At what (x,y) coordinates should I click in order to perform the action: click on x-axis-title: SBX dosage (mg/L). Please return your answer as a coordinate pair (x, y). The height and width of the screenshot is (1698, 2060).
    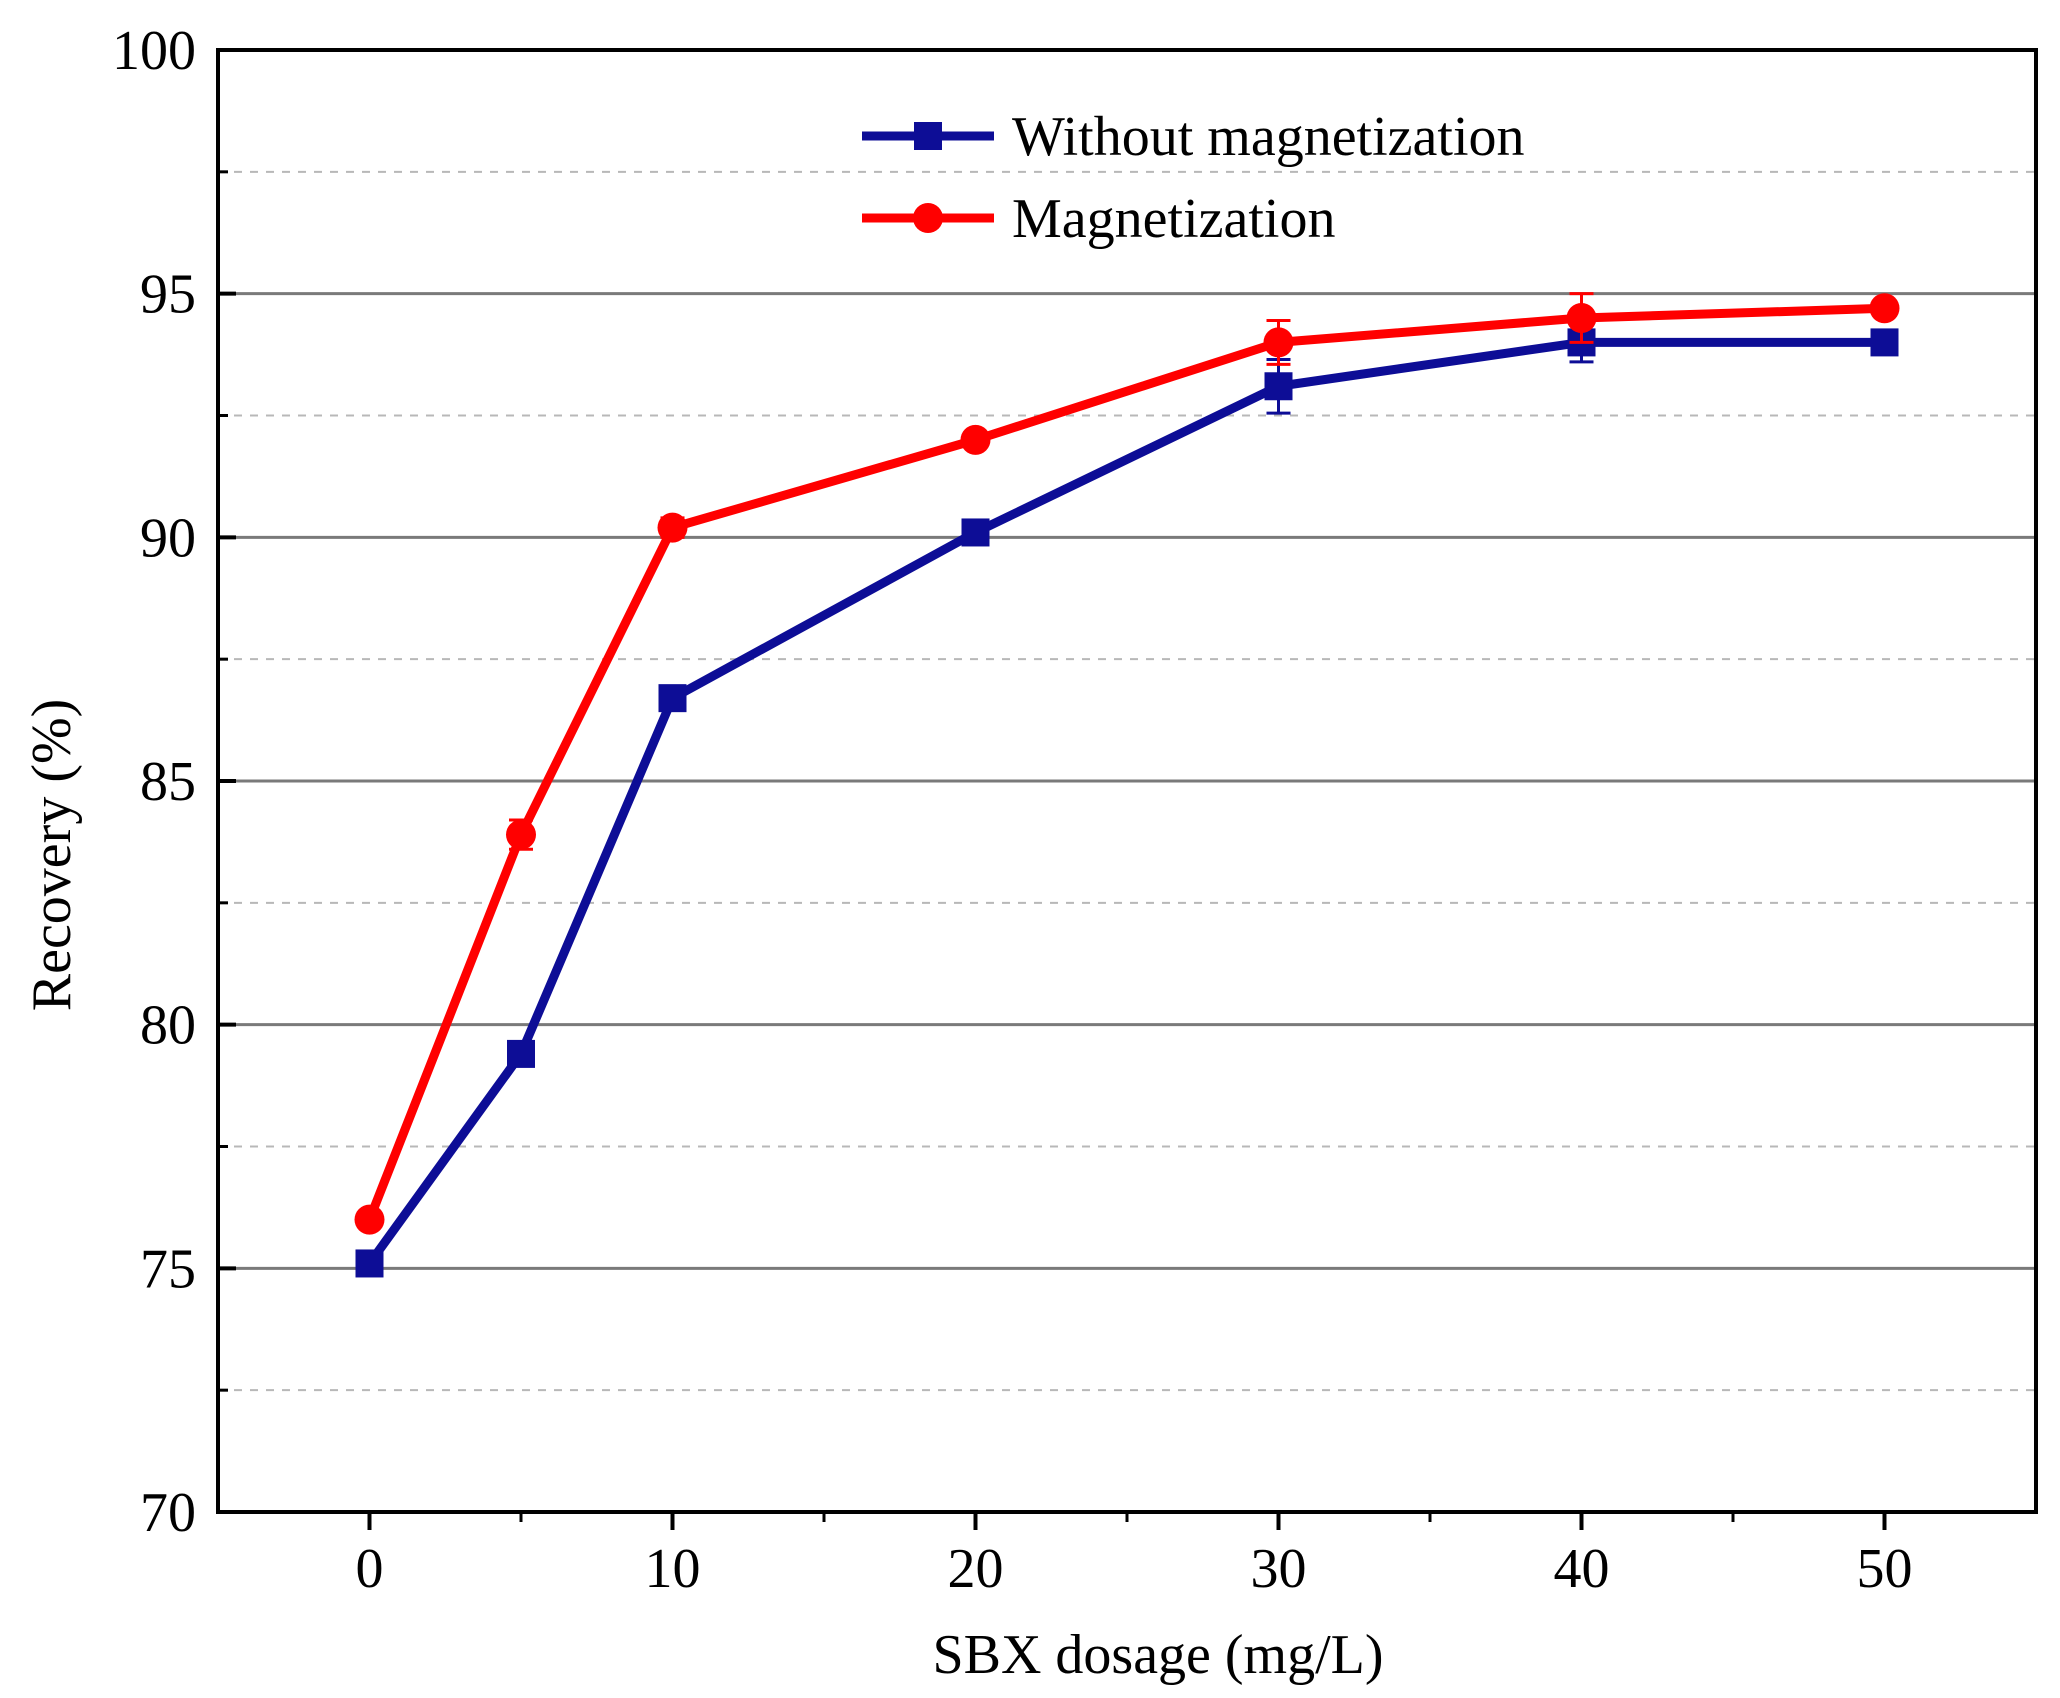
    Looking at the image, I should click on (1157, 1655).